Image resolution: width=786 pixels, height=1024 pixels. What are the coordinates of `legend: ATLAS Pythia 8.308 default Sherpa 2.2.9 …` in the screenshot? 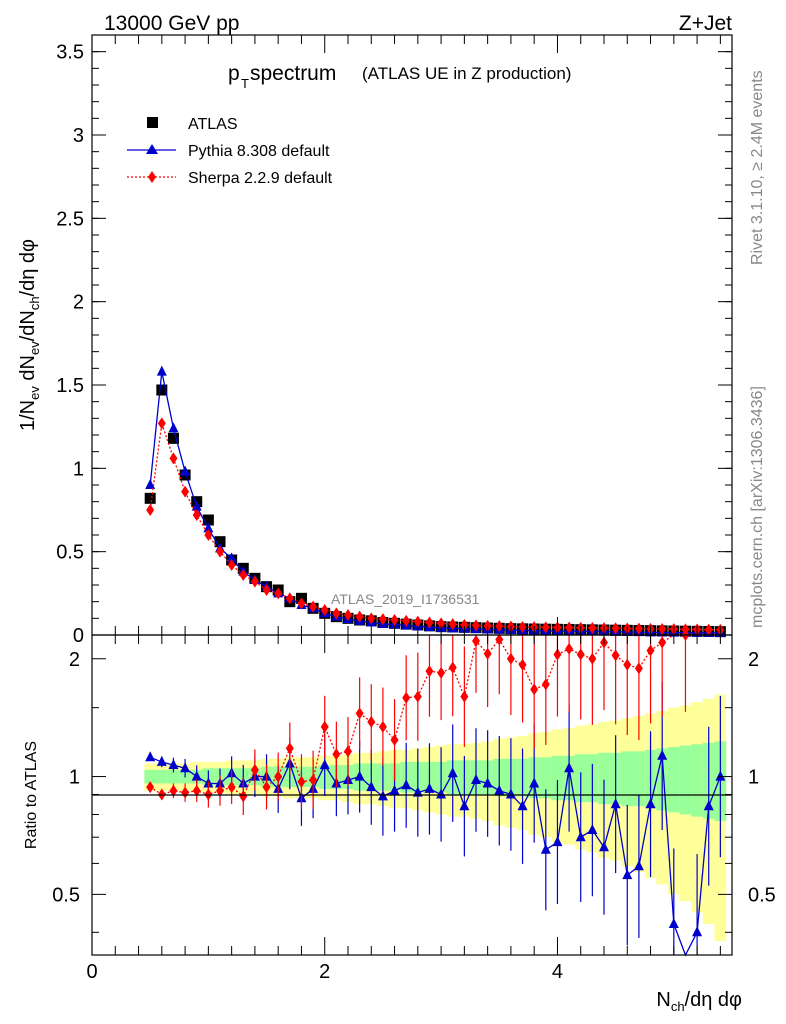 It's located at (230, 151).